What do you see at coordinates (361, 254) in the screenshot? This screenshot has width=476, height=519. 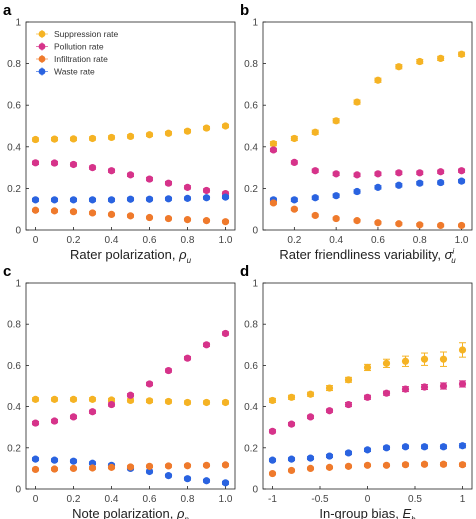 I see `x-axis-label-text: Rater friendliness variability,` at bounding box center [361, 254].